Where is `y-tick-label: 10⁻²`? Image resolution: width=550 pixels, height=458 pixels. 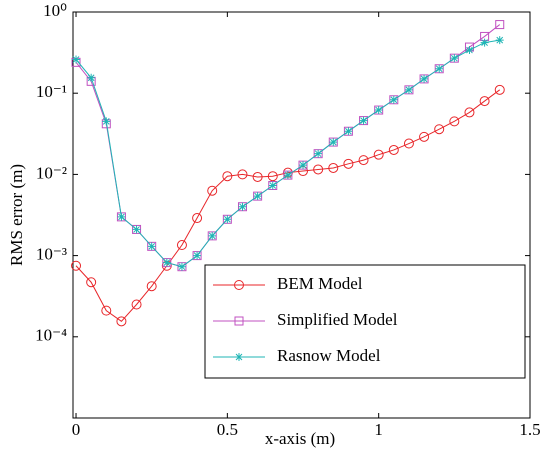 y-tick-label: 10⁻² is located at coordinates (51, 172).